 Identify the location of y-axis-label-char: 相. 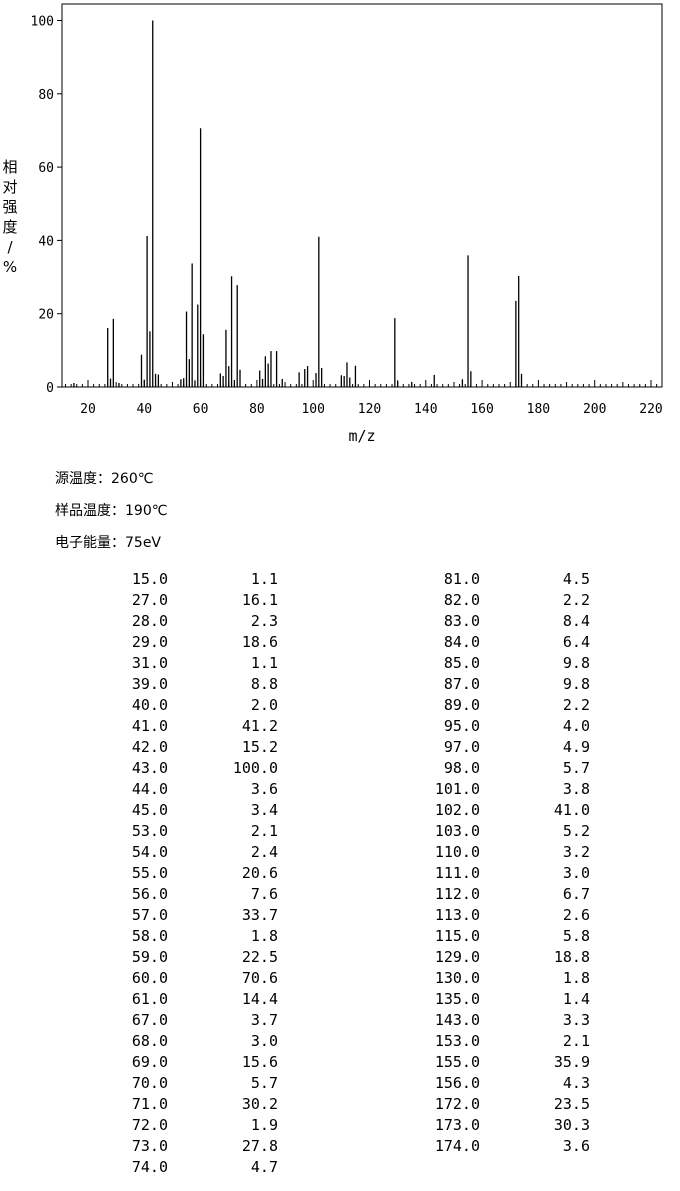
(9, 167).